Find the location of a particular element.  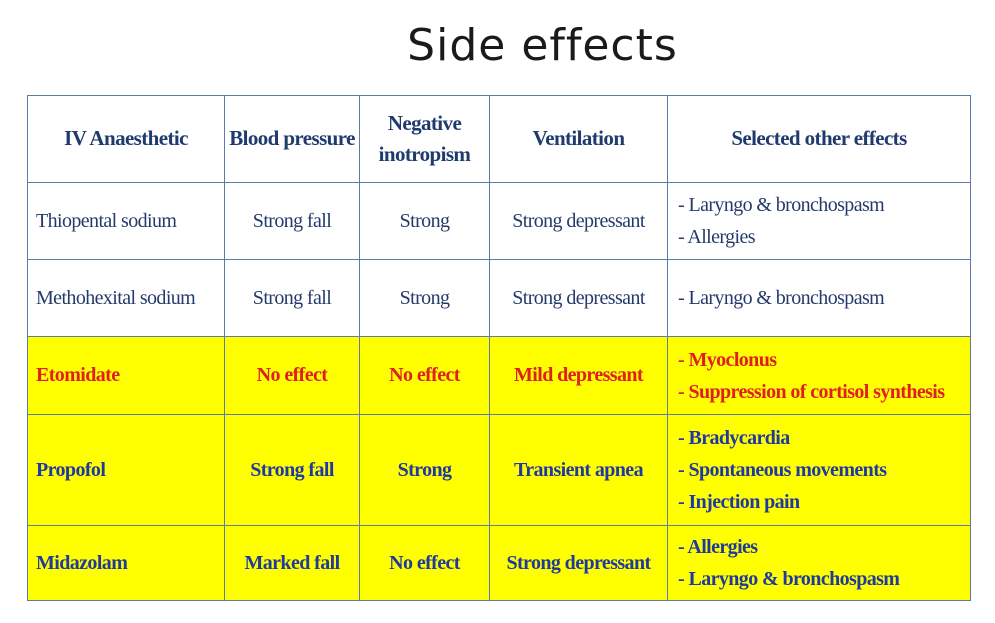

header-selected-other-effects: Selected other effects is located at coordinates (819, 139).